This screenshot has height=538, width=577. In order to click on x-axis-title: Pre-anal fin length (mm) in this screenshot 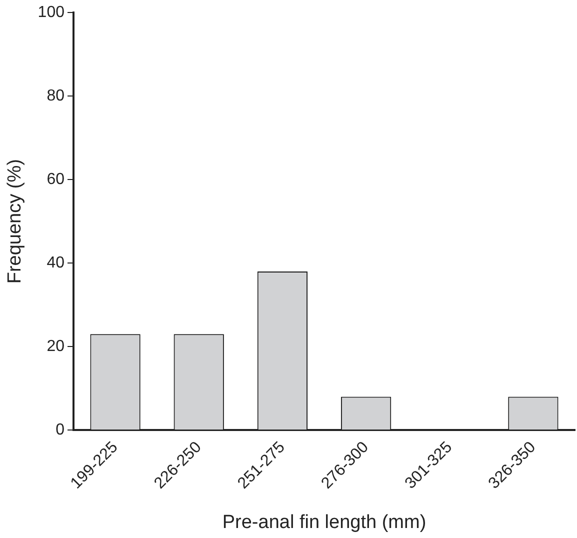, I will do `click(324, 522)`.